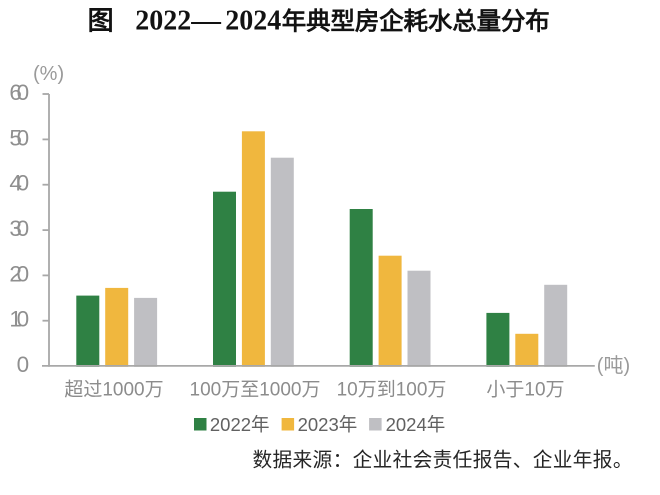 This screenshot has width=660, height=495. I want to click on svg-text: 40, so click(19, 183).